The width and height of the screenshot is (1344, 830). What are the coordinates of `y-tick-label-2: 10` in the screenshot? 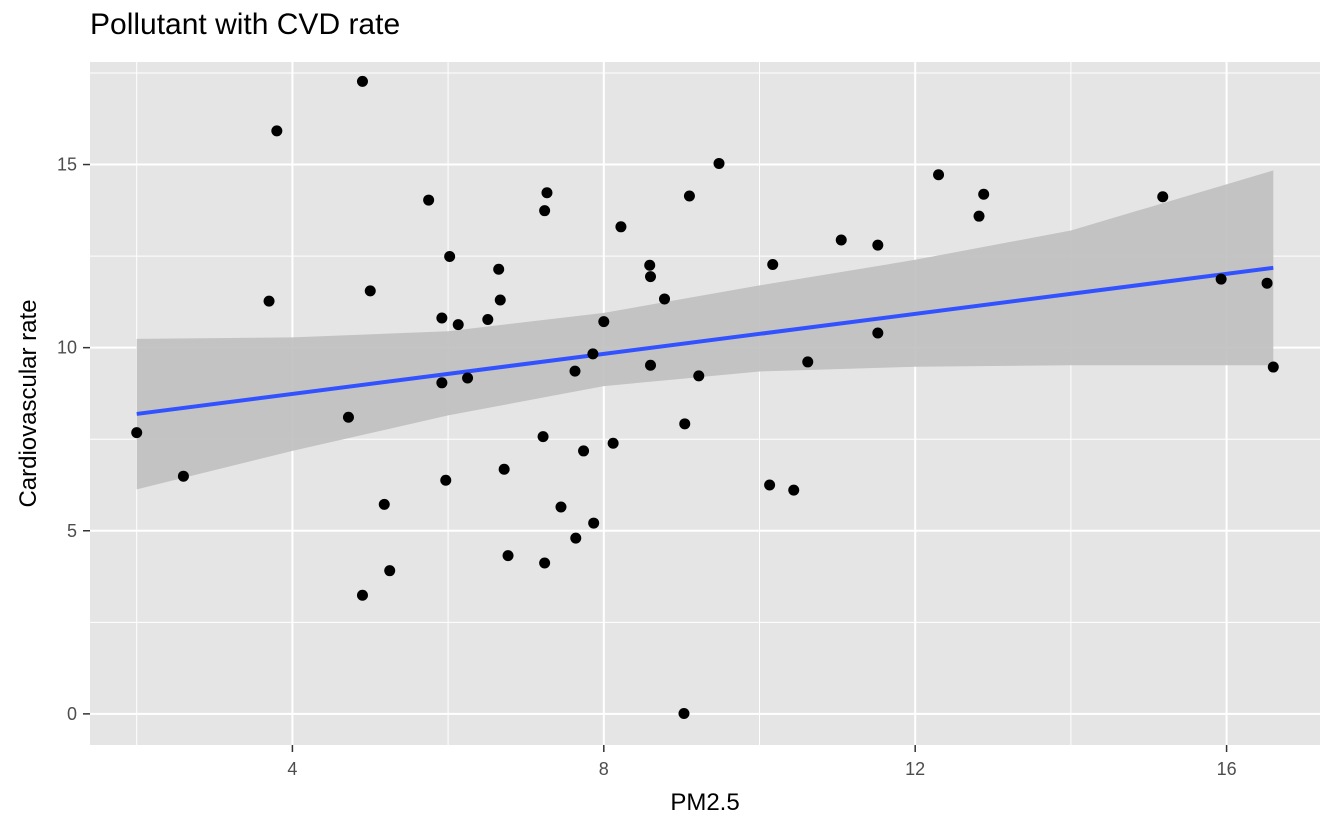 It's located at (67, 348).